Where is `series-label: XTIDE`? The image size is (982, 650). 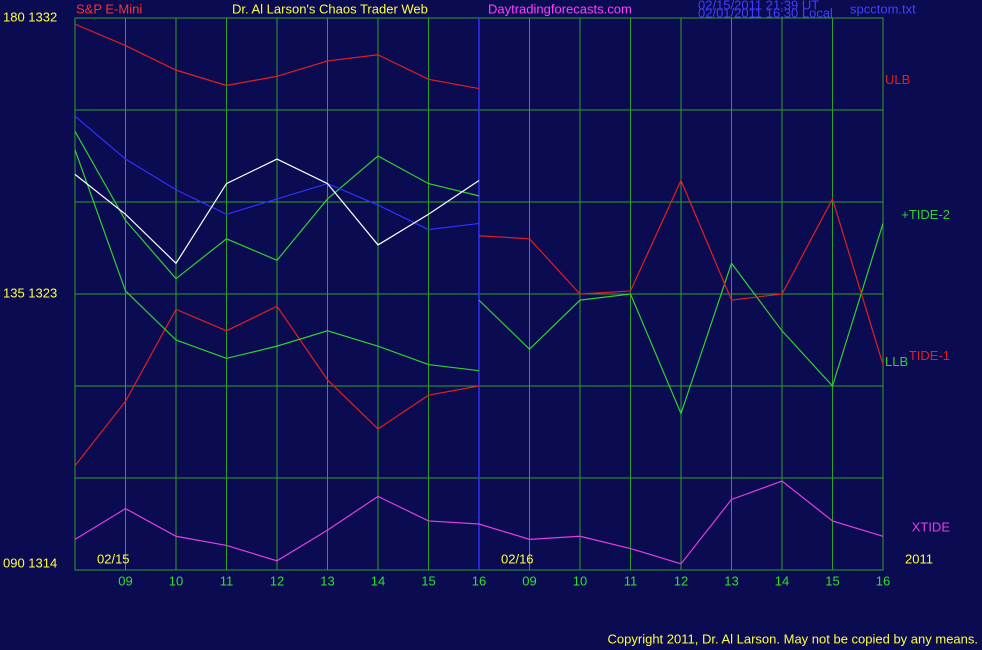 series-label: XTIDE is located at coordinates (931, 527).